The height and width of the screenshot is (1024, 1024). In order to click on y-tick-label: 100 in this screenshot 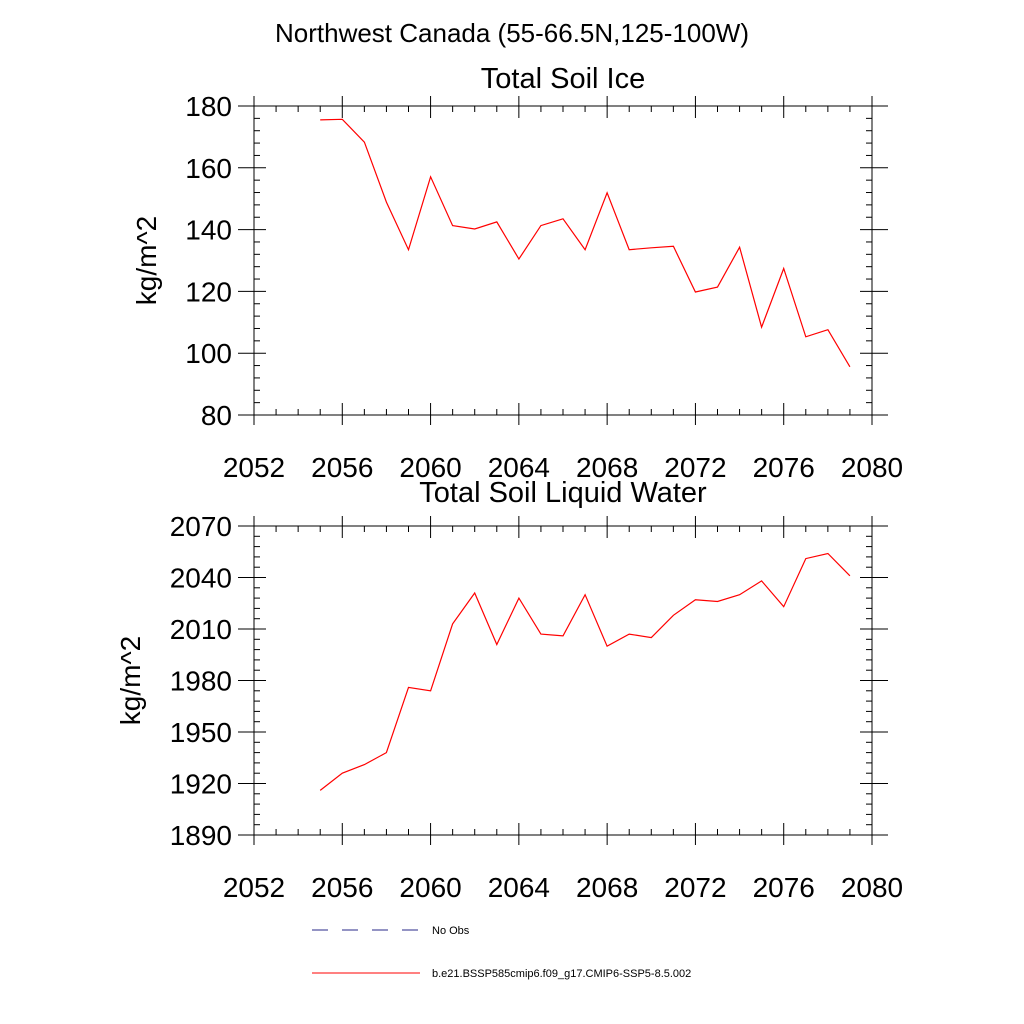, I will do `click(208, 353)`.